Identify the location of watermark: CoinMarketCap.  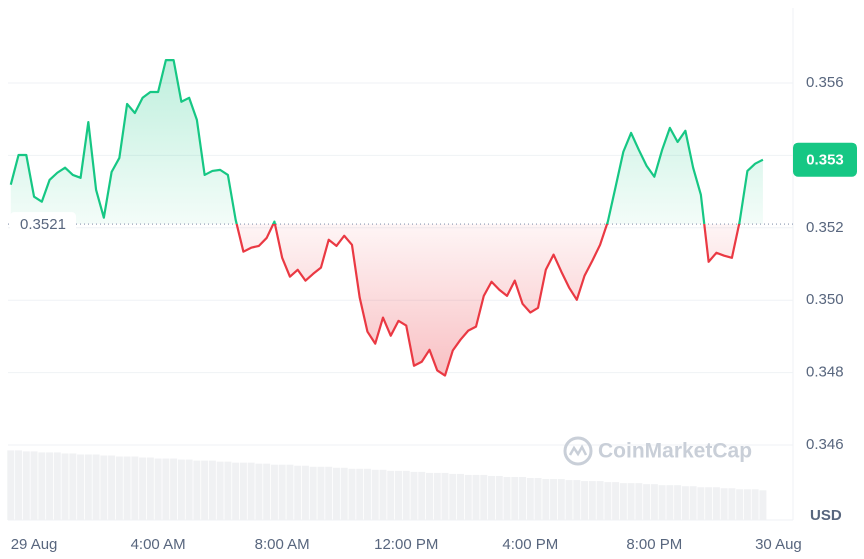
(657, 451).